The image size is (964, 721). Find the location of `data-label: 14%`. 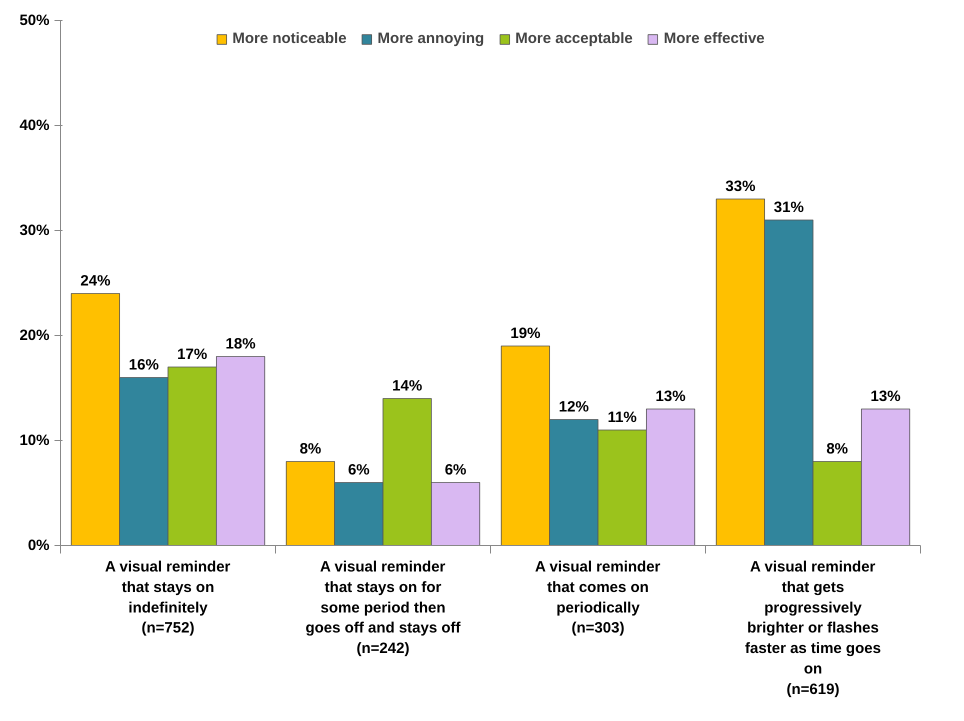

data-label: 14% is located at coordinates (407, 386).